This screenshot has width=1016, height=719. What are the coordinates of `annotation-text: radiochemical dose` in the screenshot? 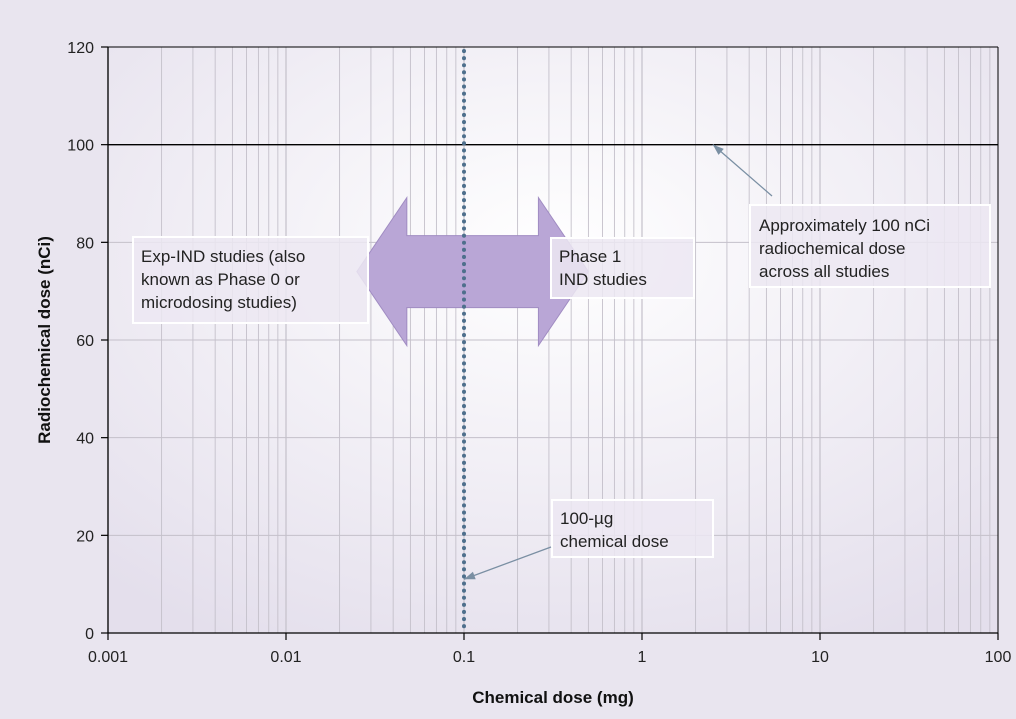 It's located at (832, 248).